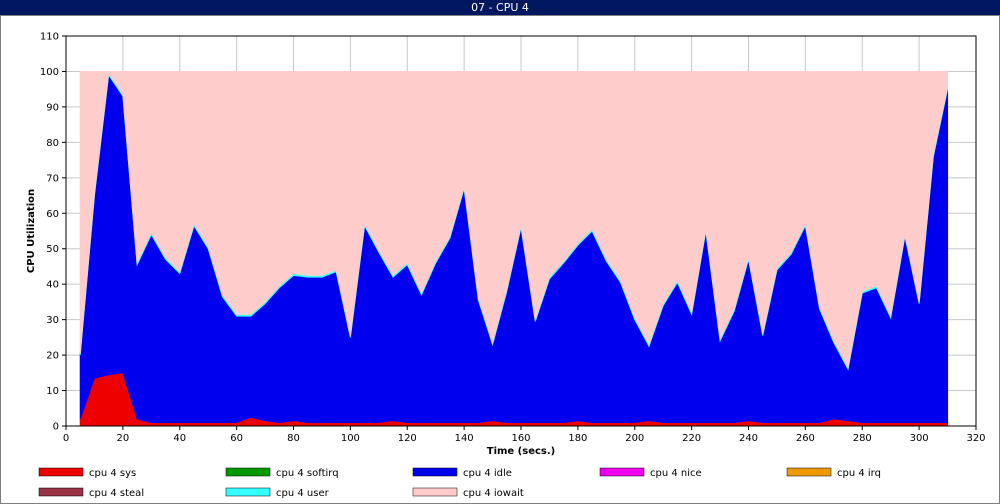 This screenshot has width=1000, height=504. Describe the element at coordinates (464, 438) in the screenshot. I see `x-tick-label-7: 140` at that location.